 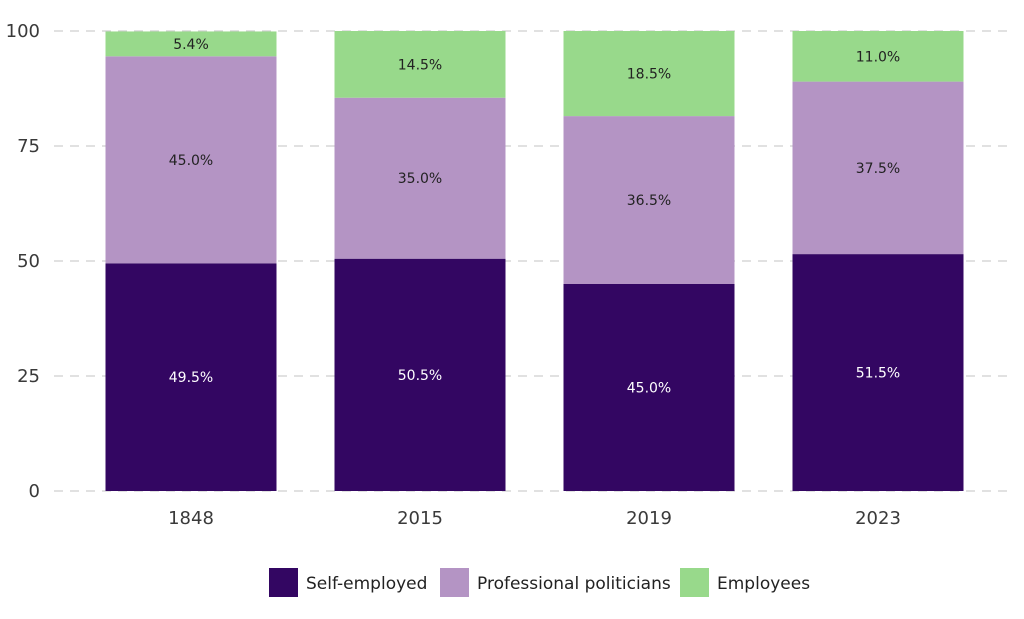 I want to click on bar-segment-self-employed-2023, so click(x=878, y=372).